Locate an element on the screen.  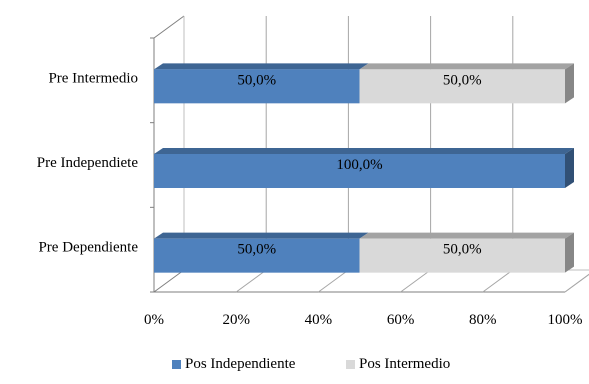
y-tick-label: Pre Dependiente is located at coordinates (88, 248).